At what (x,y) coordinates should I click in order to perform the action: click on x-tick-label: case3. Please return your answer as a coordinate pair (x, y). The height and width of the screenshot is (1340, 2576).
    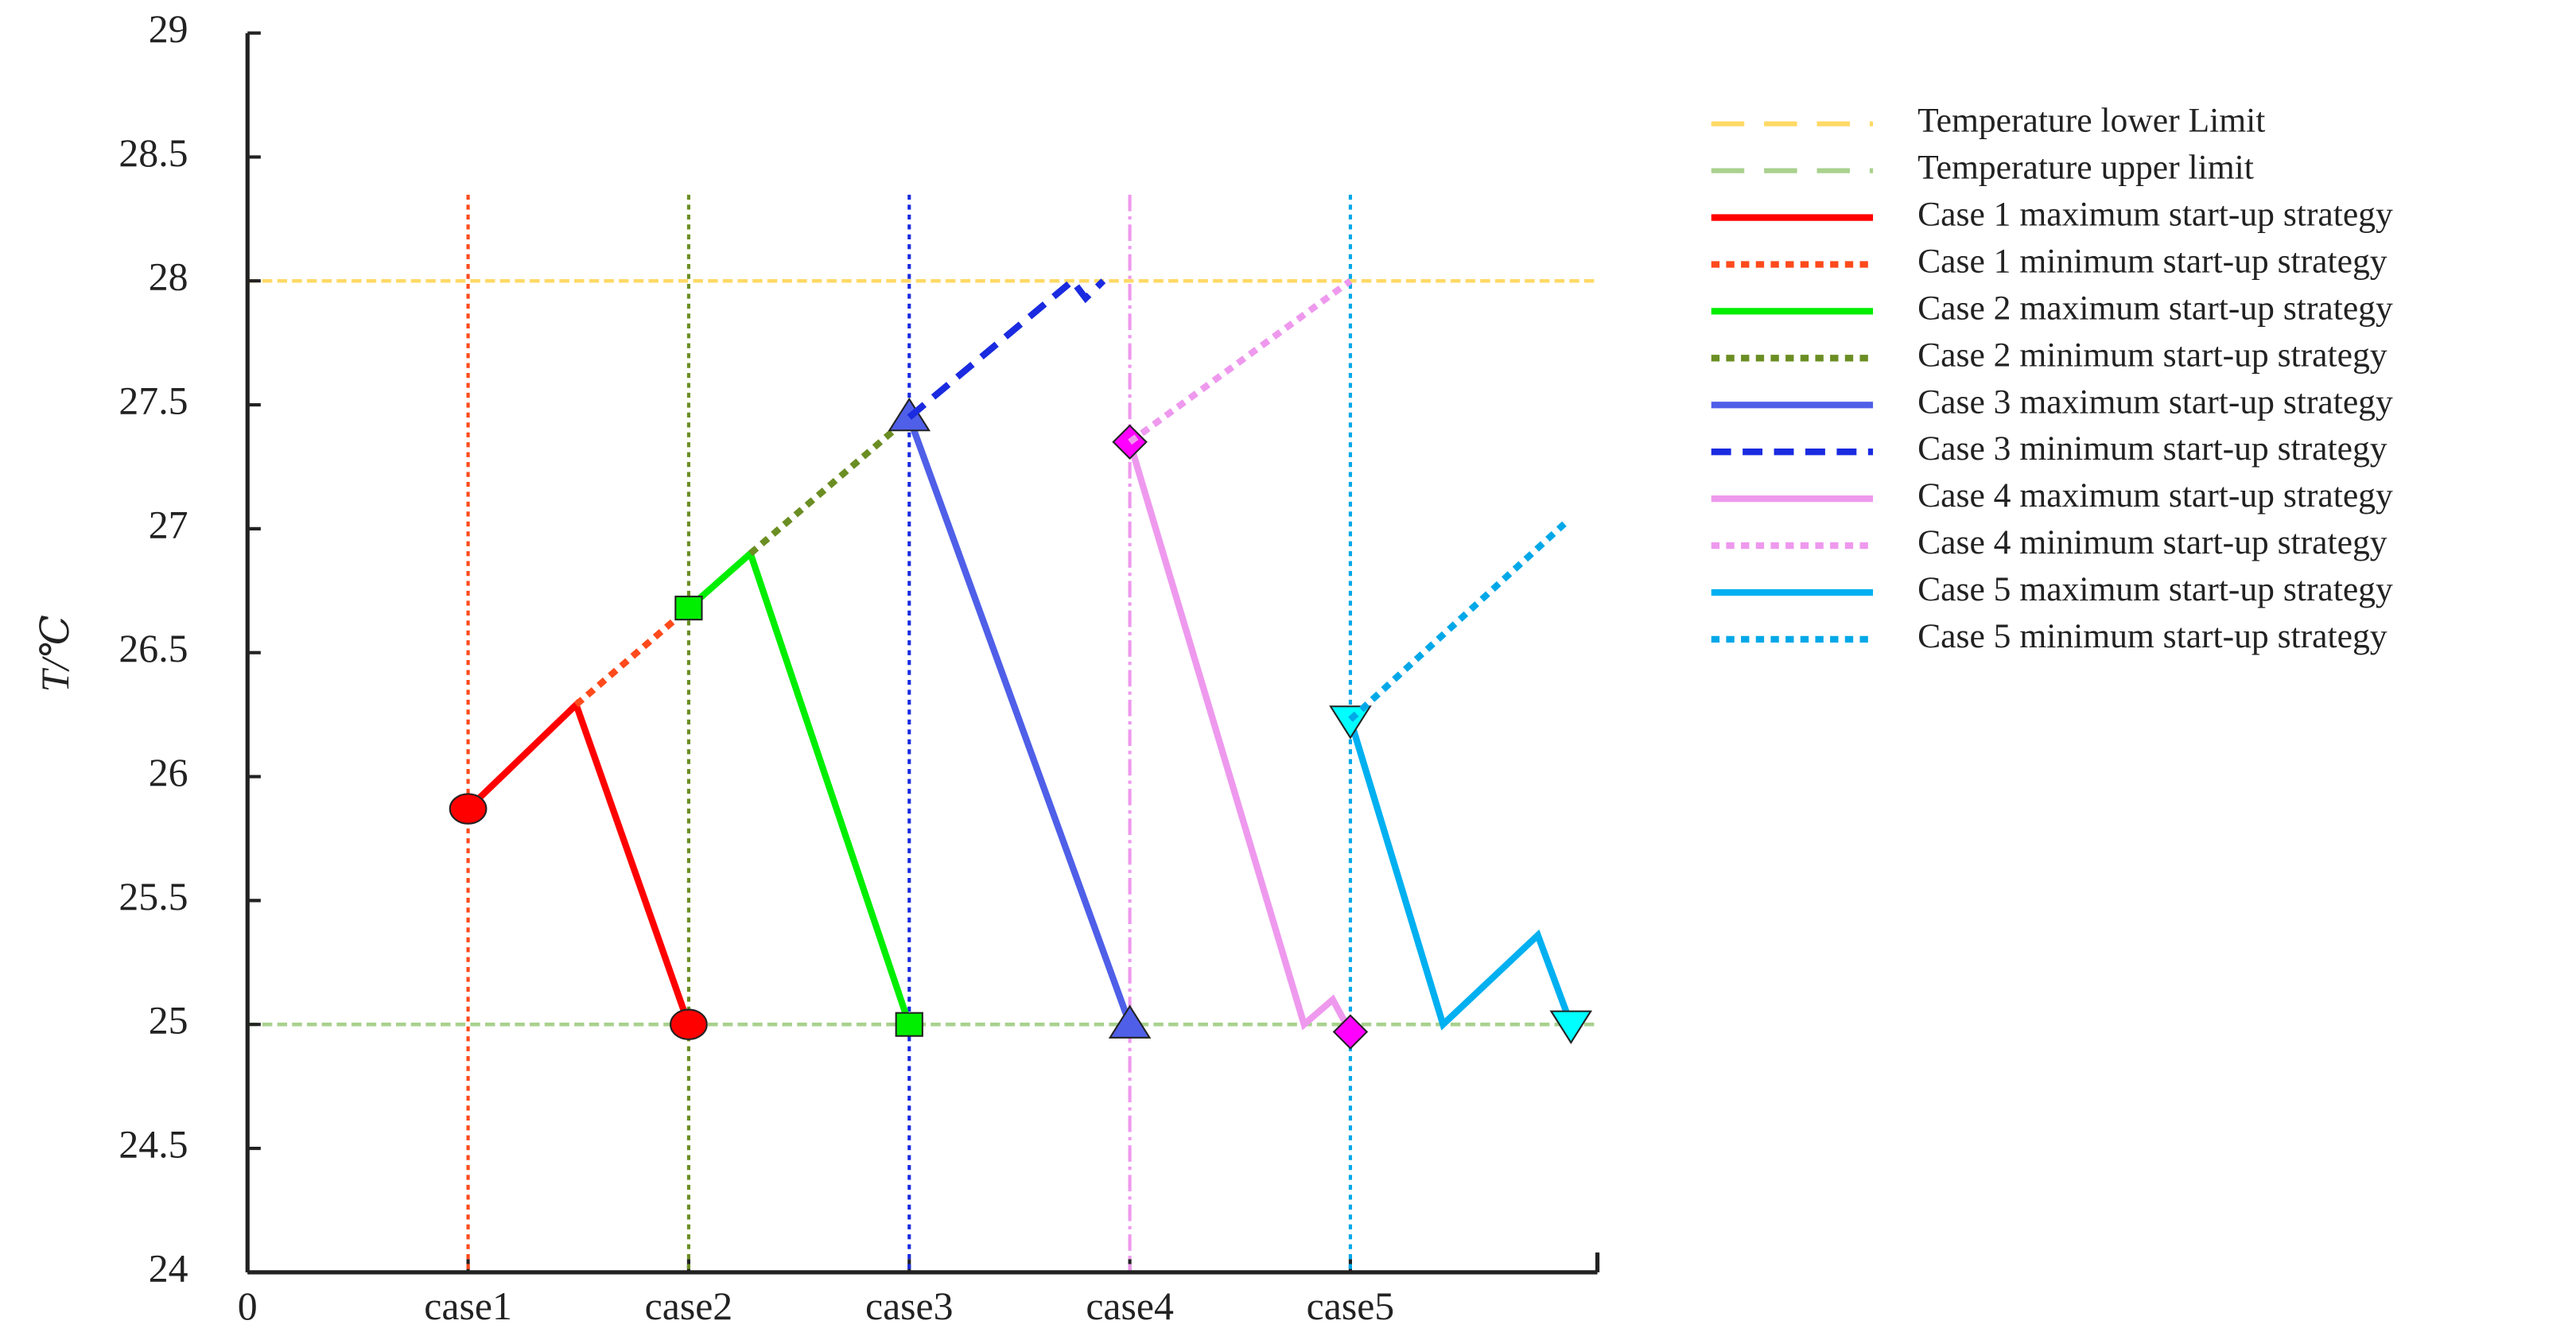
    Looking at the image, I should click on (909, 1306).